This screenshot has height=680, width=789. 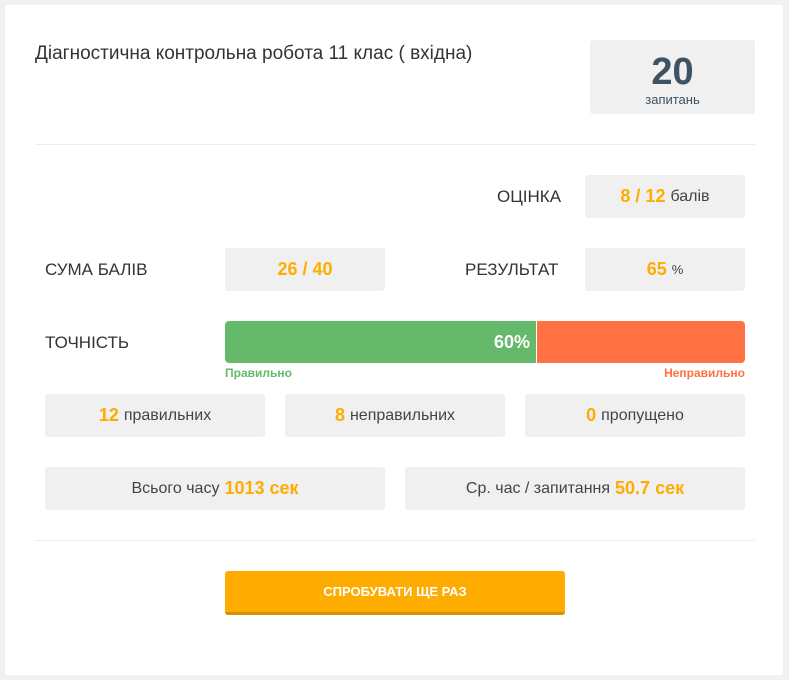 What do you see at coordinates (512, 269) in the screenshot?
I see `result-label: РЕЗУЛЬТАТ` at bounding box center [512, 269].